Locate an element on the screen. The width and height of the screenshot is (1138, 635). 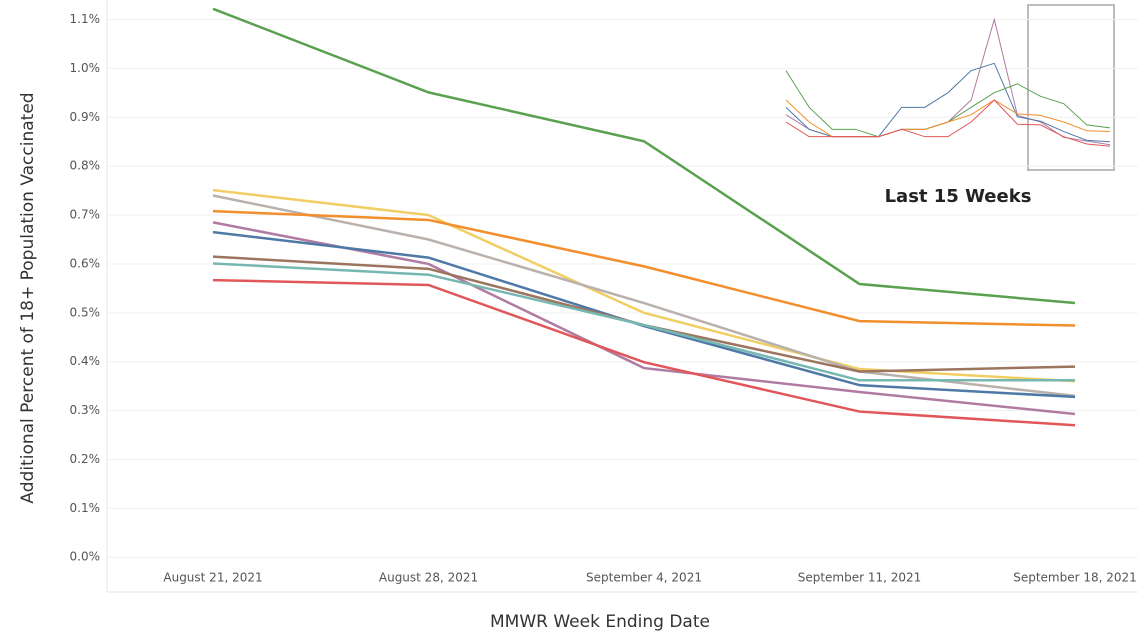
y-tick-label: 0.2% is located at coordinates (85, 459).